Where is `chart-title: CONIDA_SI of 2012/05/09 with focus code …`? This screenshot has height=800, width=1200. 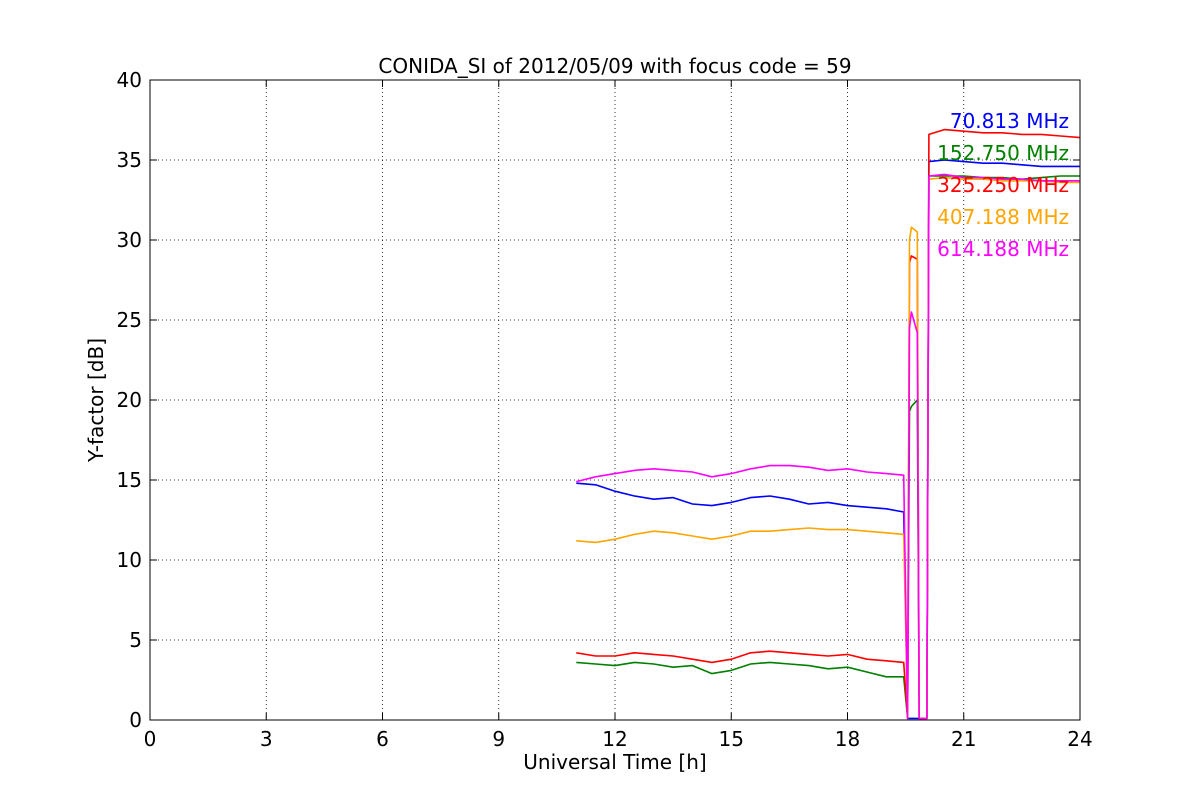
chart-title: CONIDA_SI of 2012/05/09 with focus code … is located at coordinates (614, 66).